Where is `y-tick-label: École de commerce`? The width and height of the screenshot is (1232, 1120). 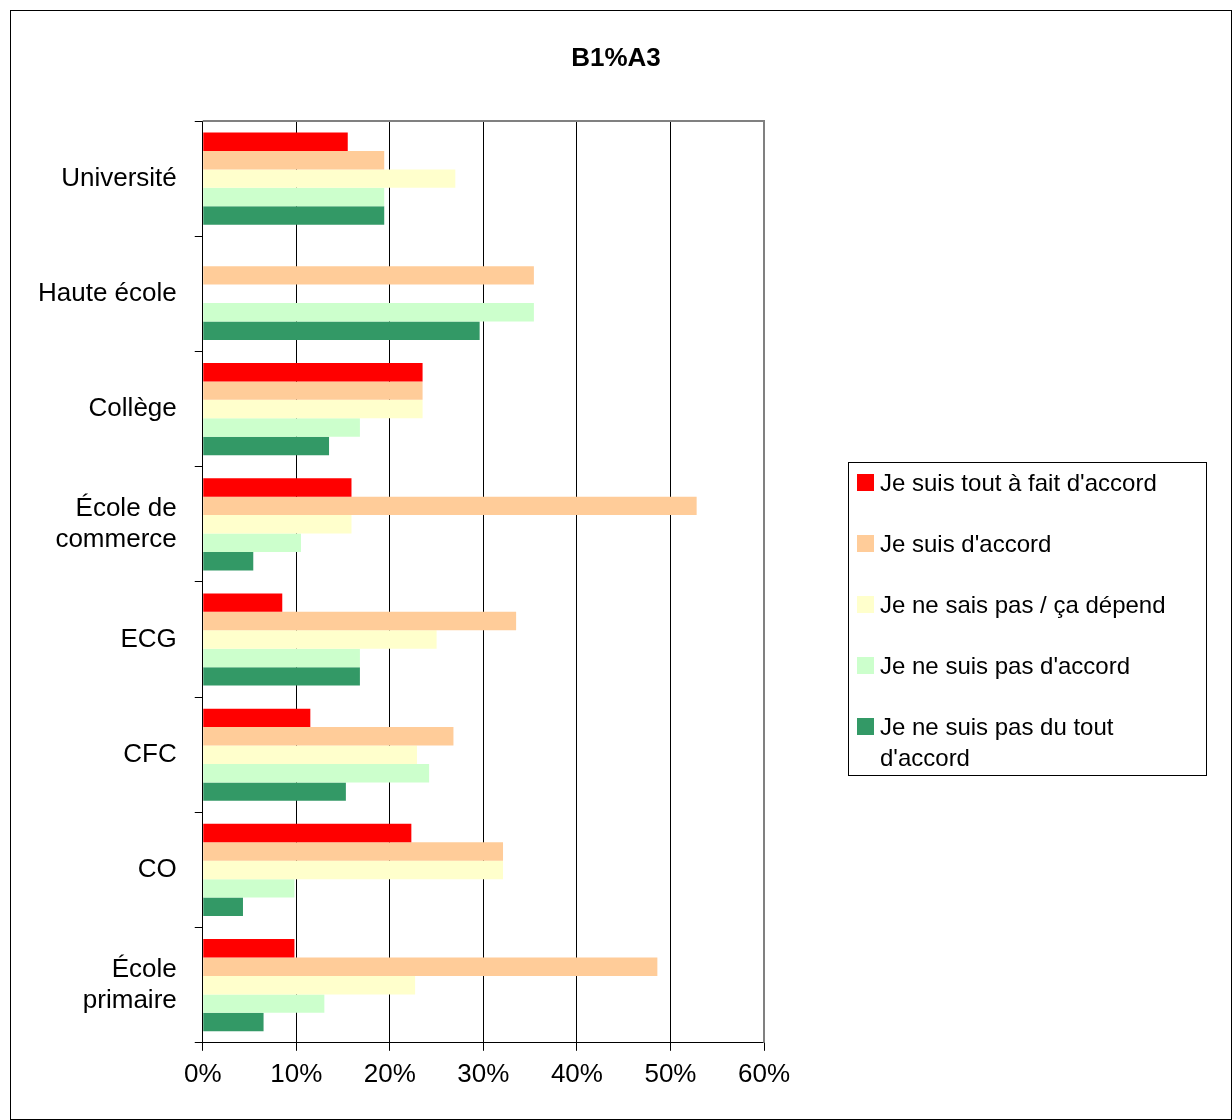
y-tick-label: École de commerce is located at coordinates (116, 522).